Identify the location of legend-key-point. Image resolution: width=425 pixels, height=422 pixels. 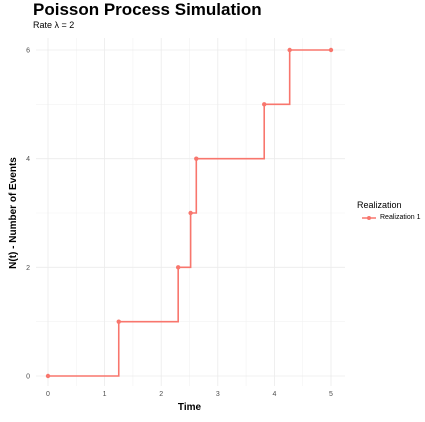
(369, 218).